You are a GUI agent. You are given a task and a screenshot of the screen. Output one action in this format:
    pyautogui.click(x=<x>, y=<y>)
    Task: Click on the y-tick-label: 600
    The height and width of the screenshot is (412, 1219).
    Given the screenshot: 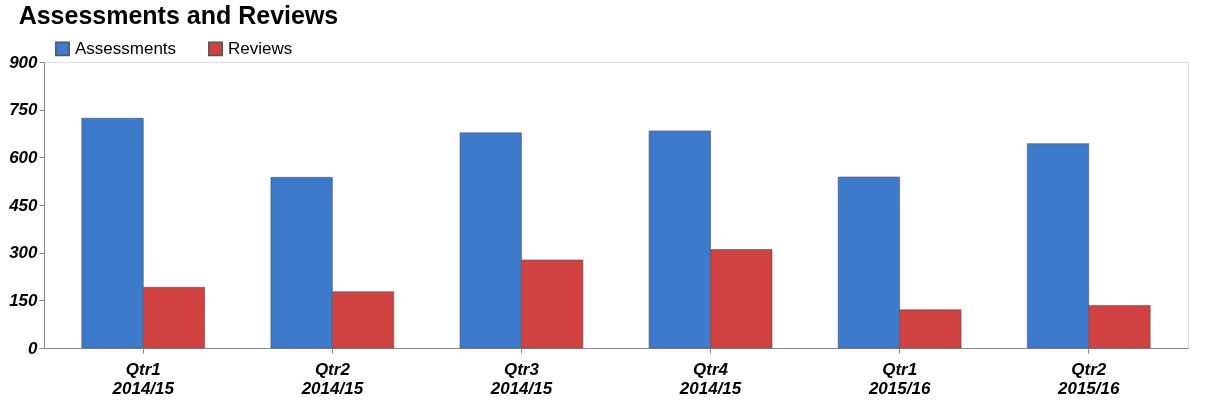 What is the action you would take?
    pyautogui.click(x=24, y=157)
    